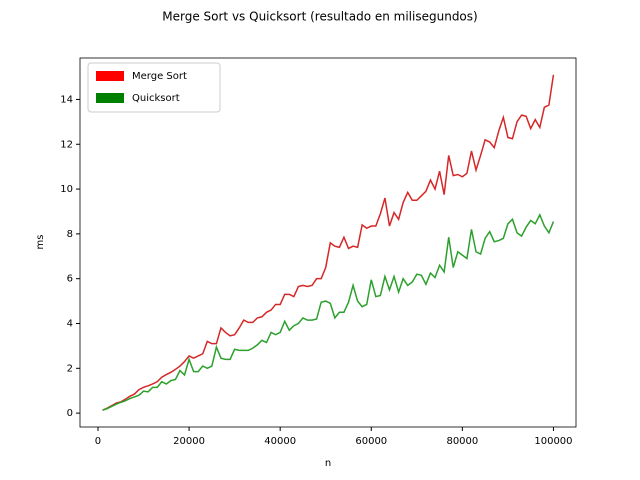 The image size is (640, 480). I want to click on x-tick-label: 100000, so click(553, 441).